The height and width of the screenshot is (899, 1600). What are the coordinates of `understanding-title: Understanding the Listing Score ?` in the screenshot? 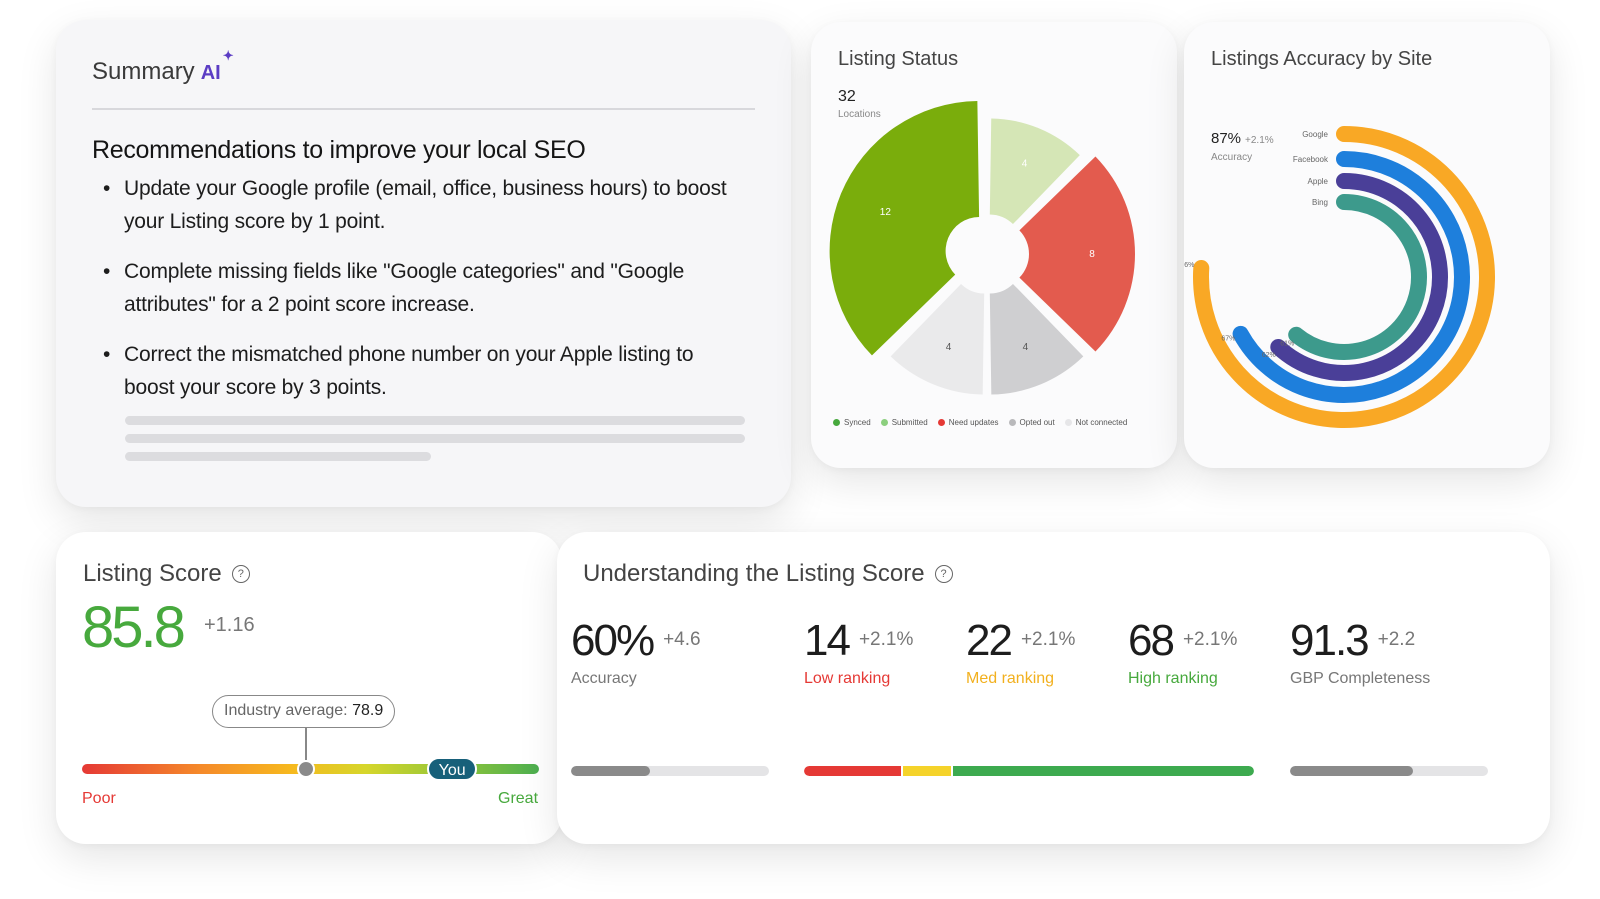 It's located at (768, 574).